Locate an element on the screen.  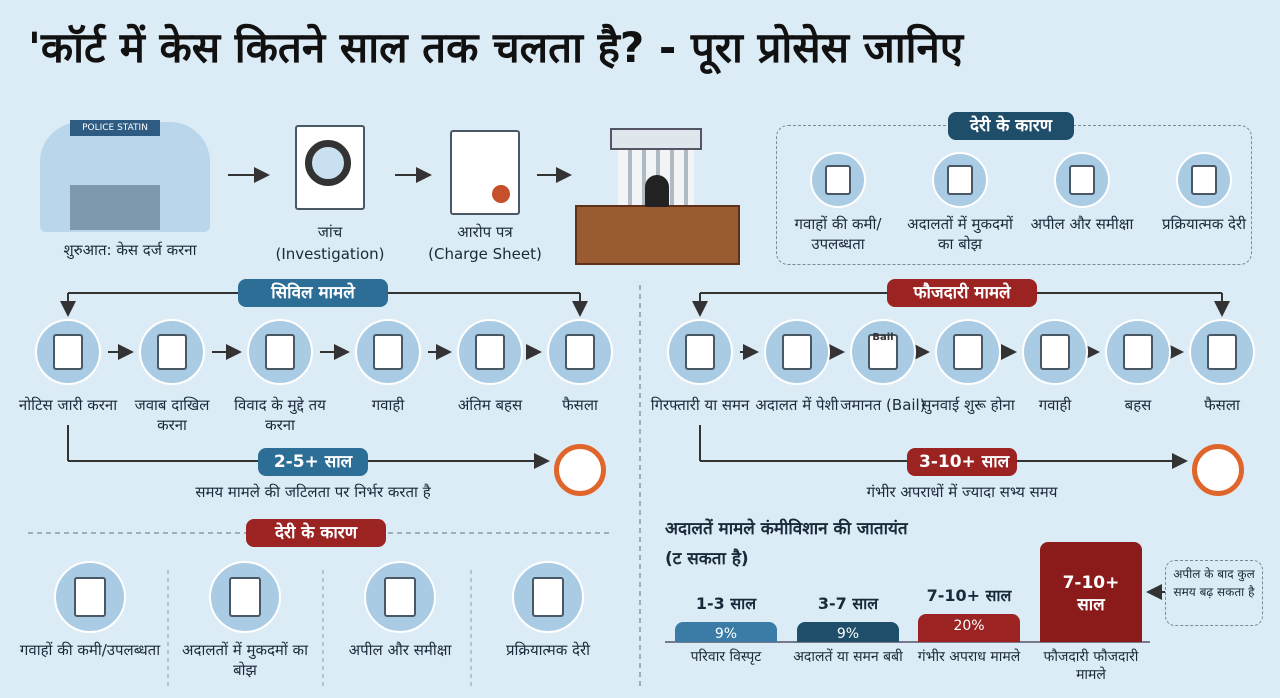
bar-percent: 20% is located at coordinates (969, 626).